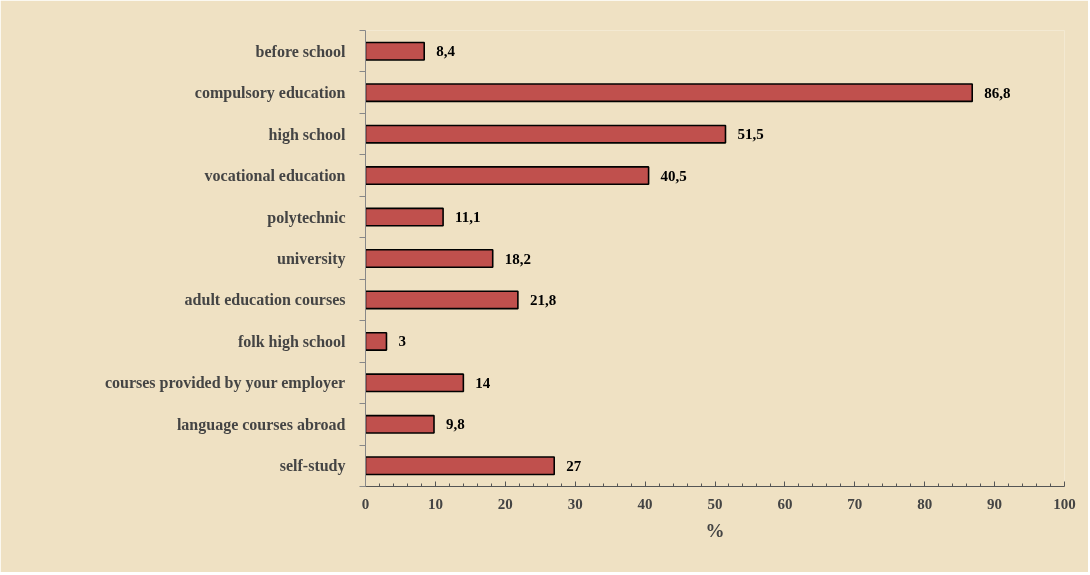 The image size is (1090, 575). What do you see at coordinates (785, 503) in the screenshot?
I see `x-tick-label: 60` at bounding box center [785, 503].